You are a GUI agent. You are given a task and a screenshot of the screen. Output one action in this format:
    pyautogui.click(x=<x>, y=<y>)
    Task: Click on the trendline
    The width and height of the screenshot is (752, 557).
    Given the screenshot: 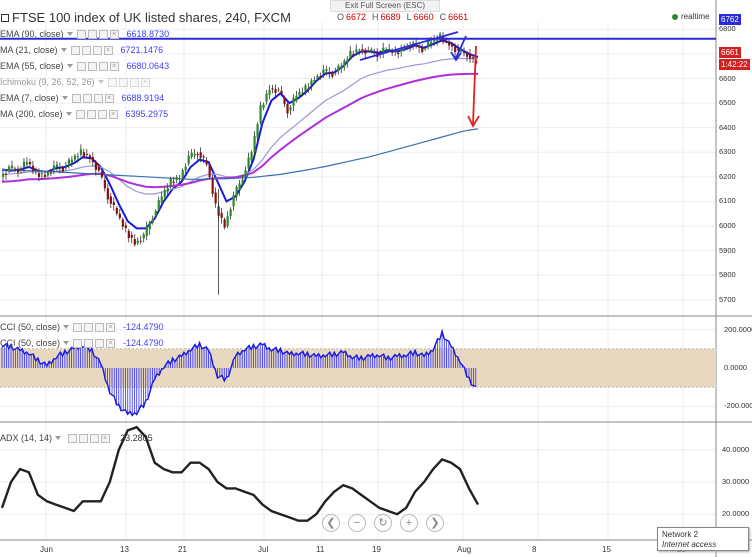 What is the action you would take?
    pyautogui.click(x=409, y=46)
    